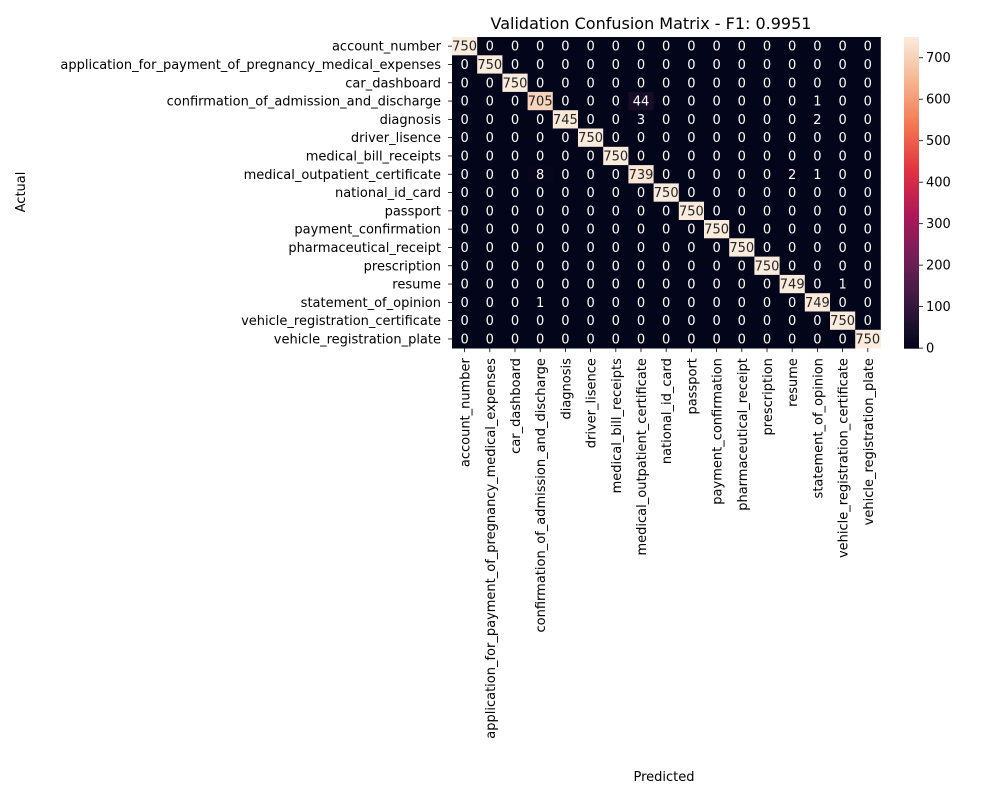 The image size is (1000, 800). Describe the element at coordinates (869, 441) in the screenshot. I see `x-tick-label: vehicle_registration_plate` at that location.